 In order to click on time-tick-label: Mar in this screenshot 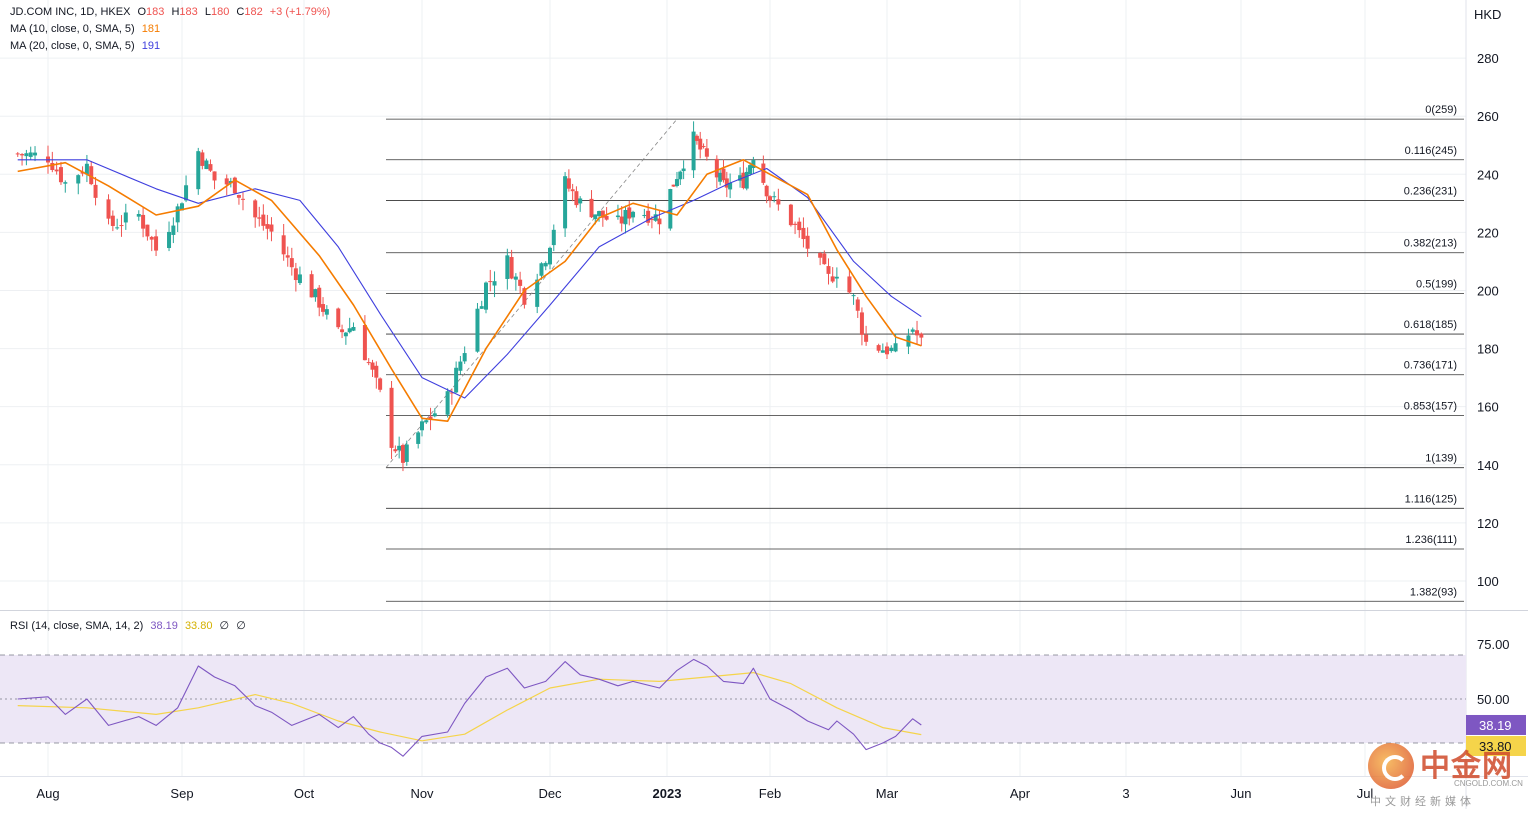, I will do `click(887, 793)`.